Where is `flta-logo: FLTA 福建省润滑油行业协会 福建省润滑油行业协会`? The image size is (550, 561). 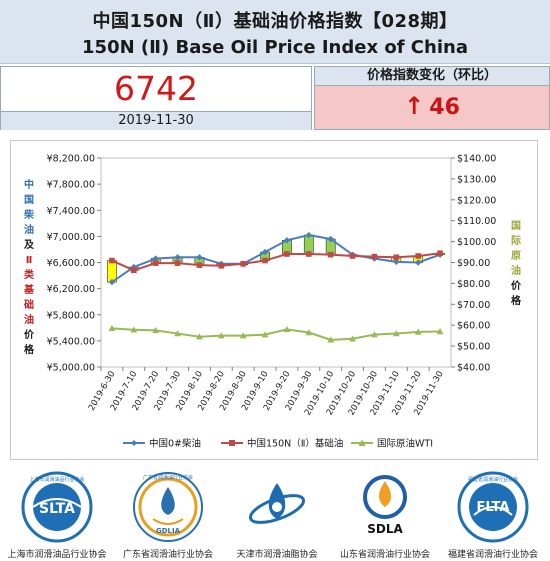 flta-logo: FLTA 福建省润滑油行业协会 福建省润滑油行业协会 is located at coordinates (493, 515).